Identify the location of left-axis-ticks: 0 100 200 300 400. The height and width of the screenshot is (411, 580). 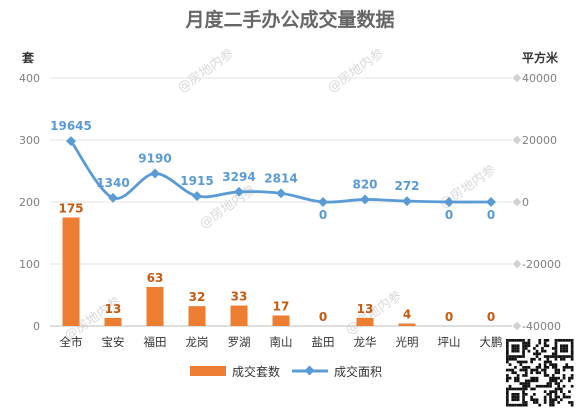
(29, 202).